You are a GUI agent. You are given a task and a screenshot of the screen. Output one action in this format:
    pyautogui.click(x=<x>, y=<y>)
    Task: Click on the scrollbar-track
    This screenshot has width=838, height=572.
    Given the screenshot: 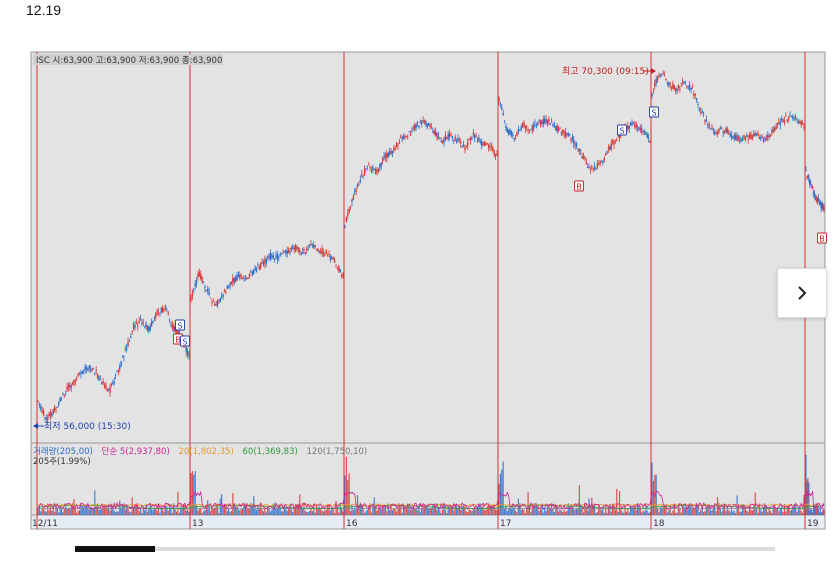 What is the action you would take?
    pyautogui.click(x=425, y=549)
    